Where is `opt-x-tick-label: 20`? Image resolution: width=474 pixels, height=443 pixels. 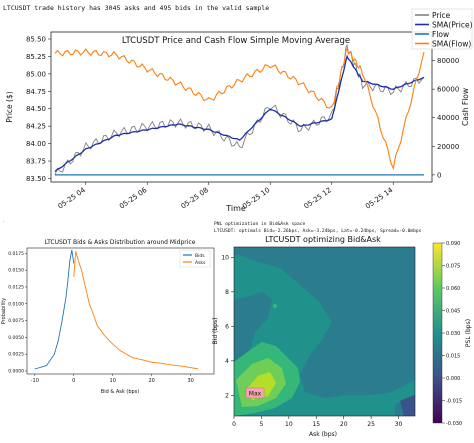 opt-x-tick-label: 20 is located at coordinates (344, 424).